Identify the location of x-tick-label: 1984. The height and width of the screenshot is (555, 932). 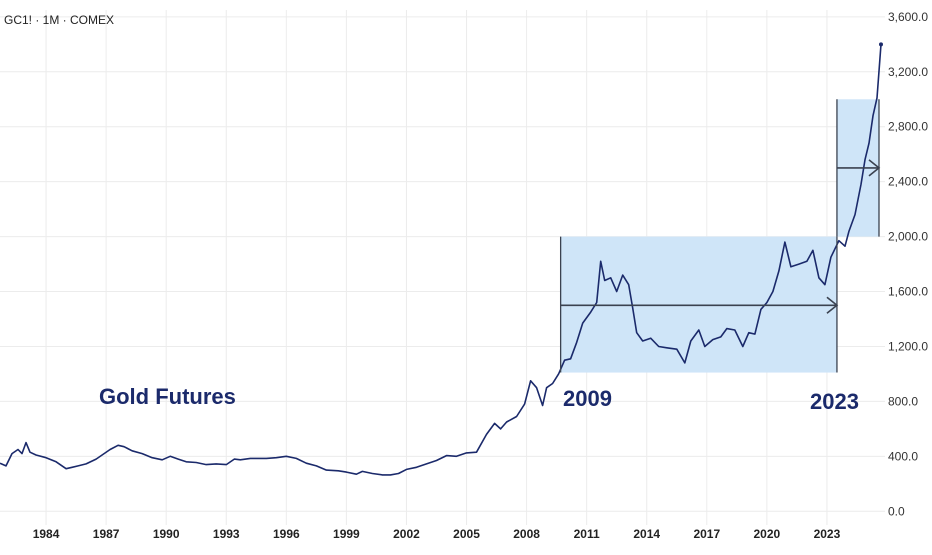
(46, 534).